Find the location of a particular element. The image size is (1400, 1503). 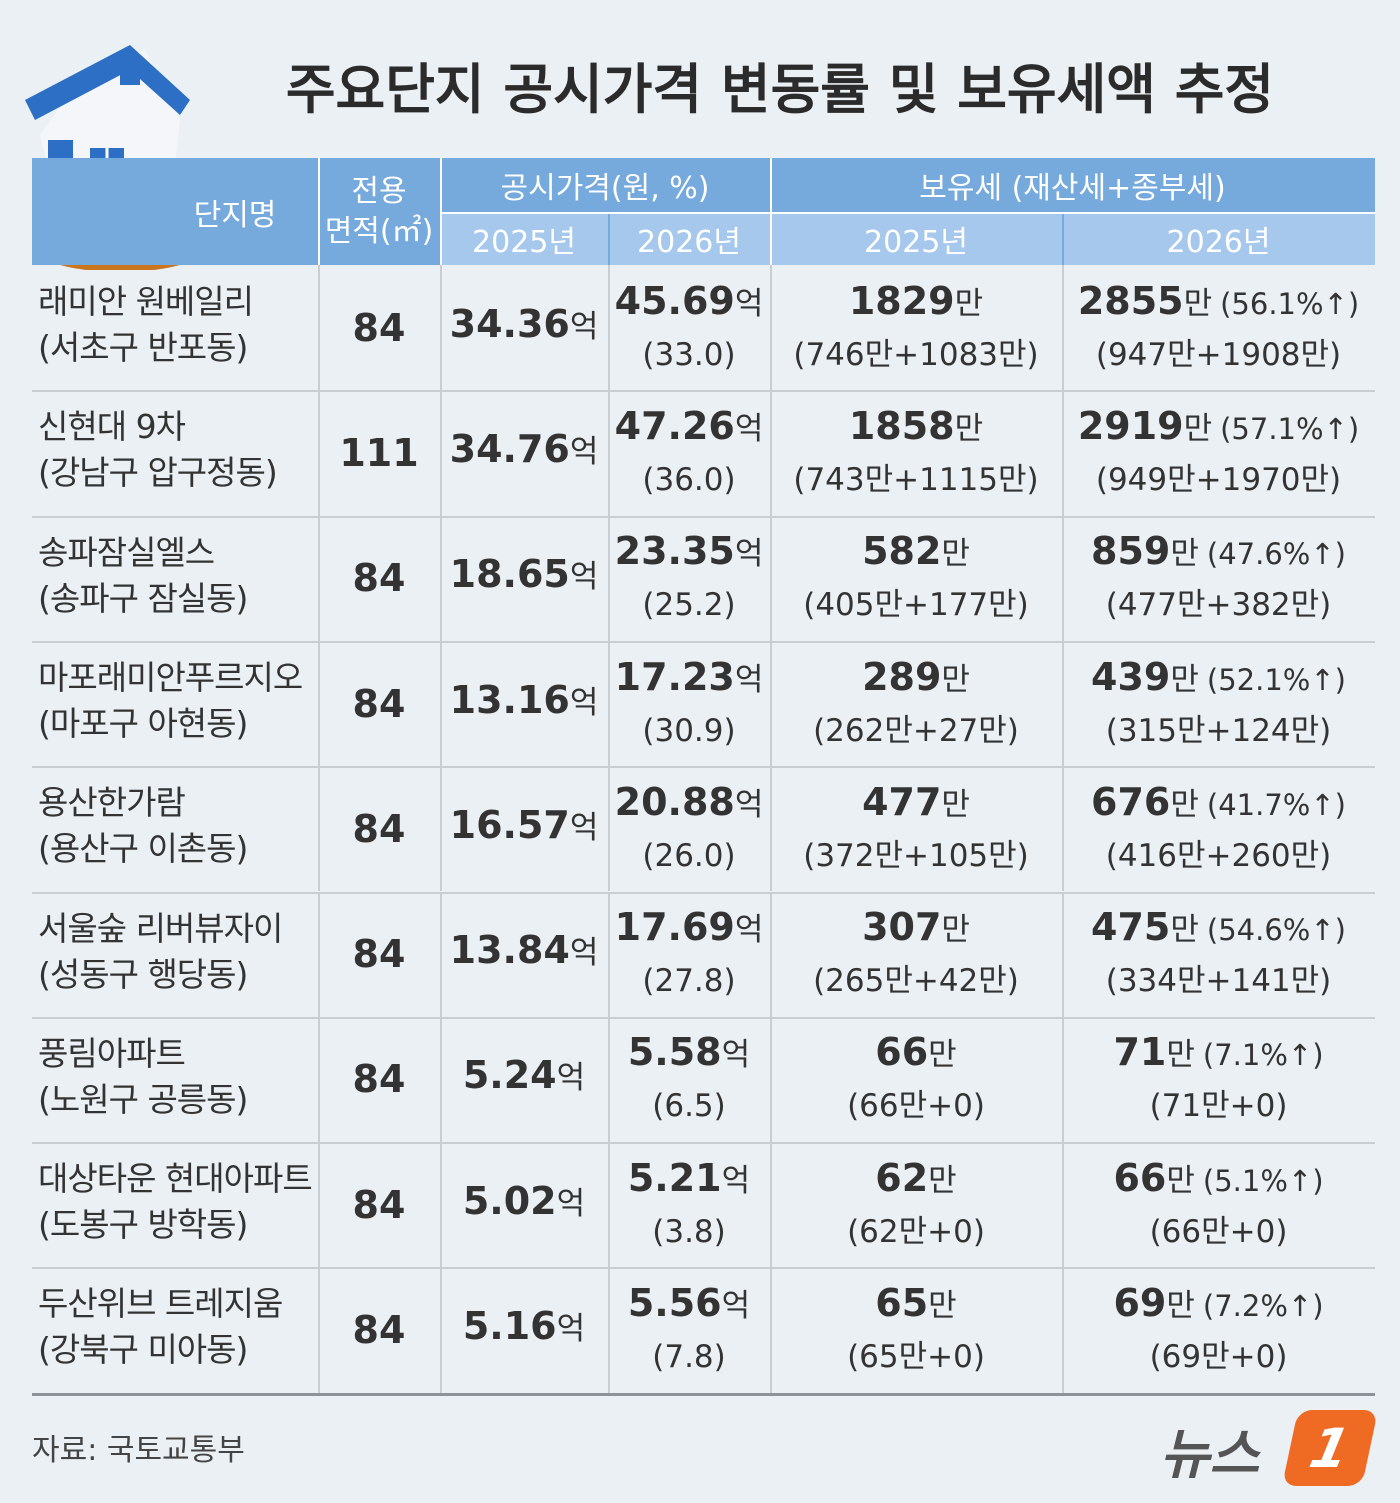

tax-change: (52.1%↑) is located at coordinates (1276, 679).